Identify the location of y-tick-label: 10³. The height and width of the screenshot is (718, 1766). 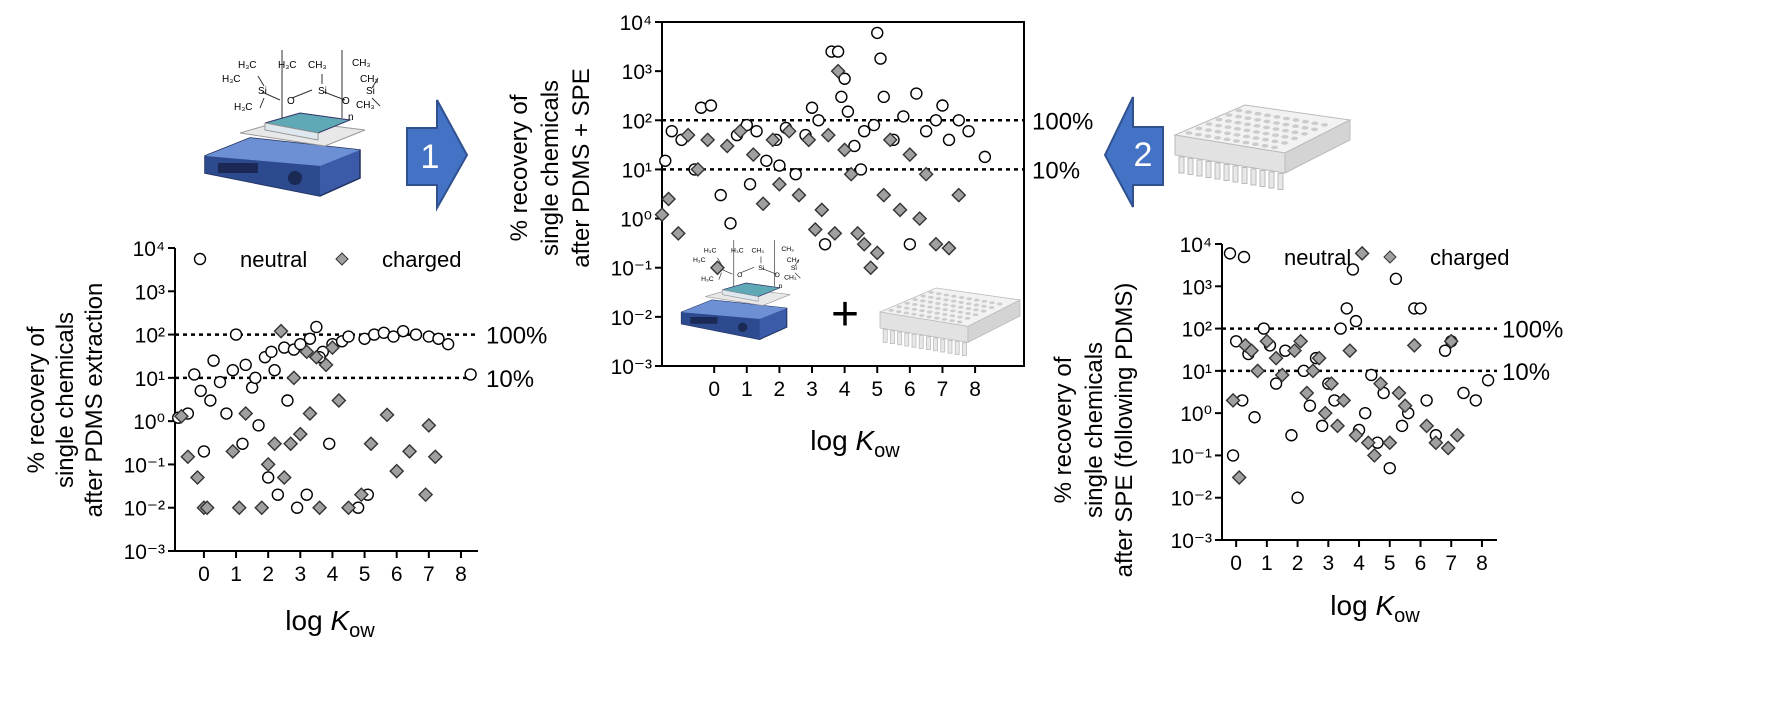
(1197, 287).